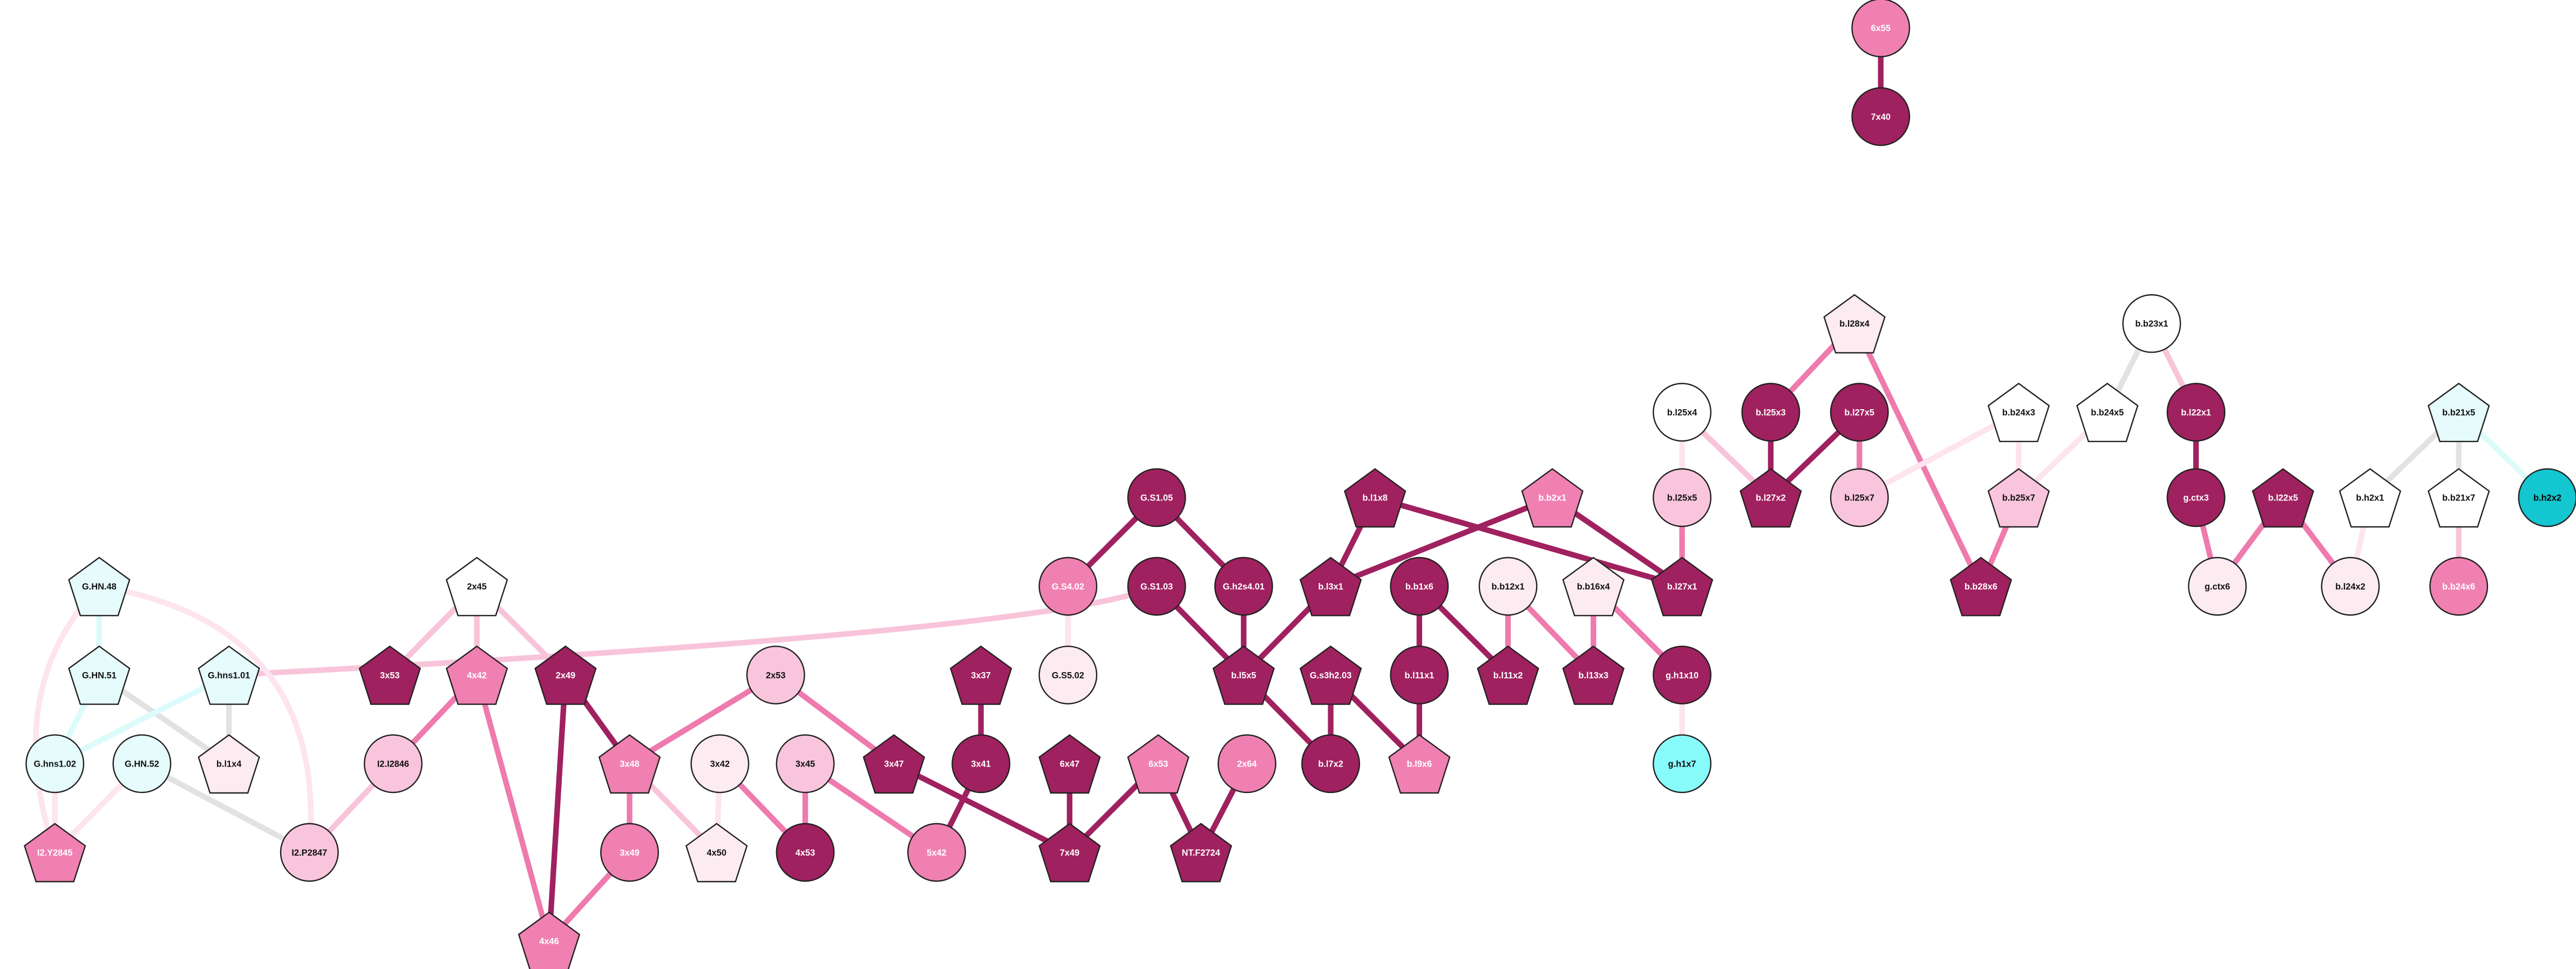 The image size is (2576, 969). I want to click on node: G.hns1.01, so click(229, 675).